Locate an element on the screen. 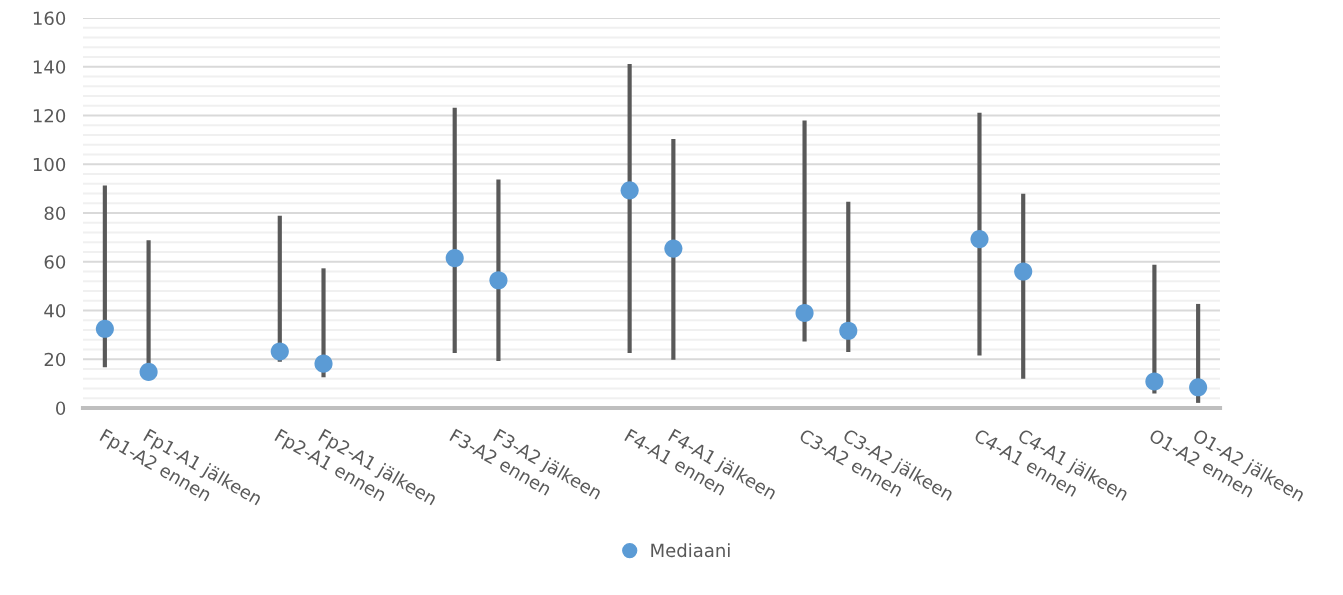  y-tick-label: 80 is located at coordinates (55, 213).